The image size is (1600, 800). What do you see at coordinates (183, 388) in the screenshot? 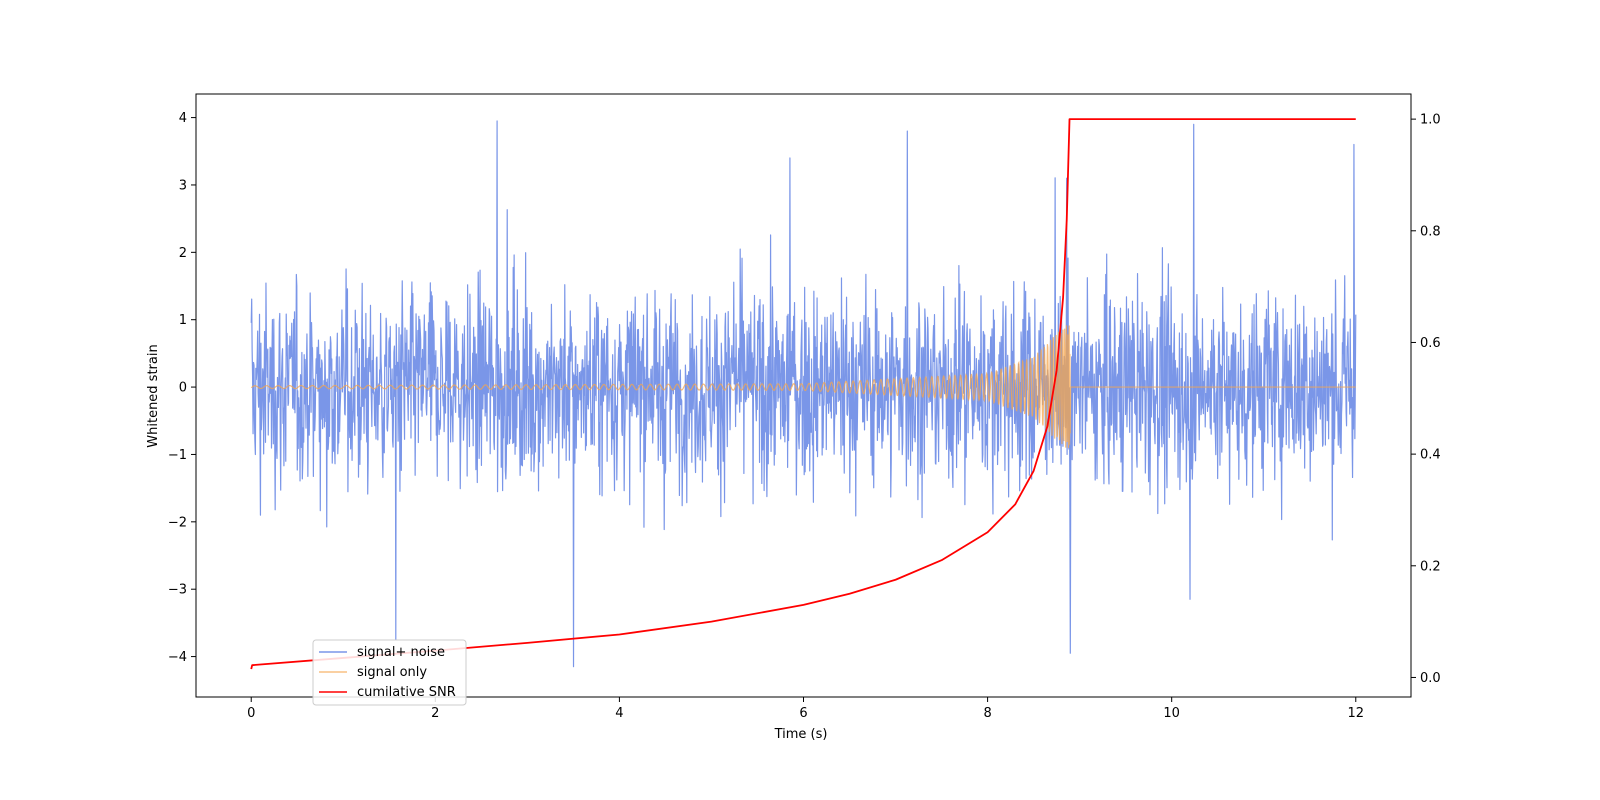
I see `y-tick-label: 0` at bounding box center [183, 388].